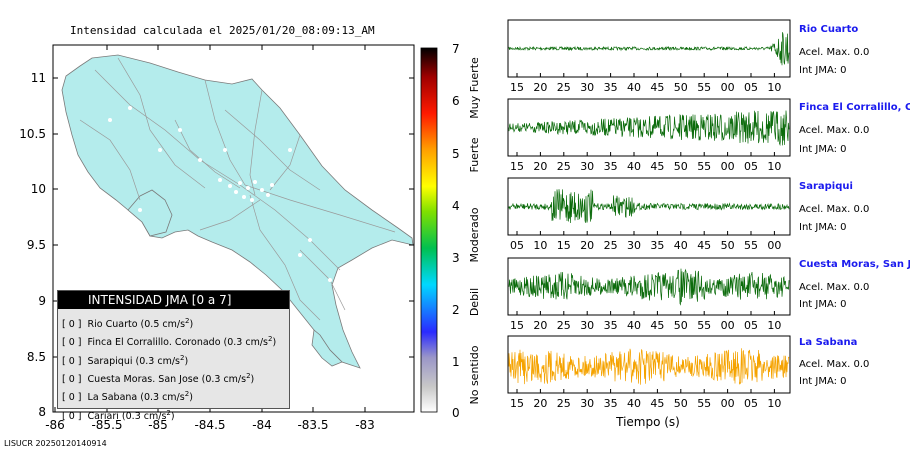  What do you see at coordinates (456, 258) in the screenshot?
I see `colorbar-tick-label: 3` at bounding box center [456, 258].